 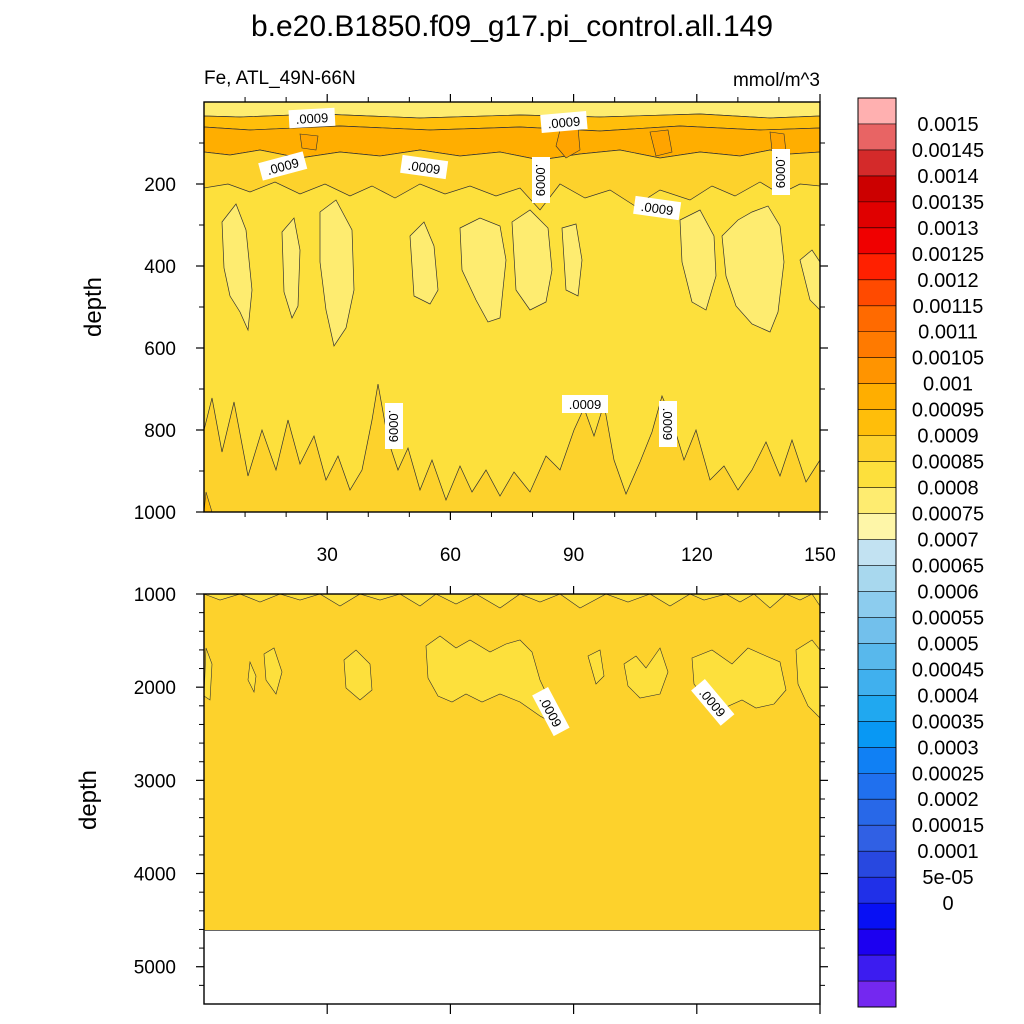 What do you see at coordinates (309, 142) in the screenshot?
I see `subsurface-patch` at bounding box center [309, 142].